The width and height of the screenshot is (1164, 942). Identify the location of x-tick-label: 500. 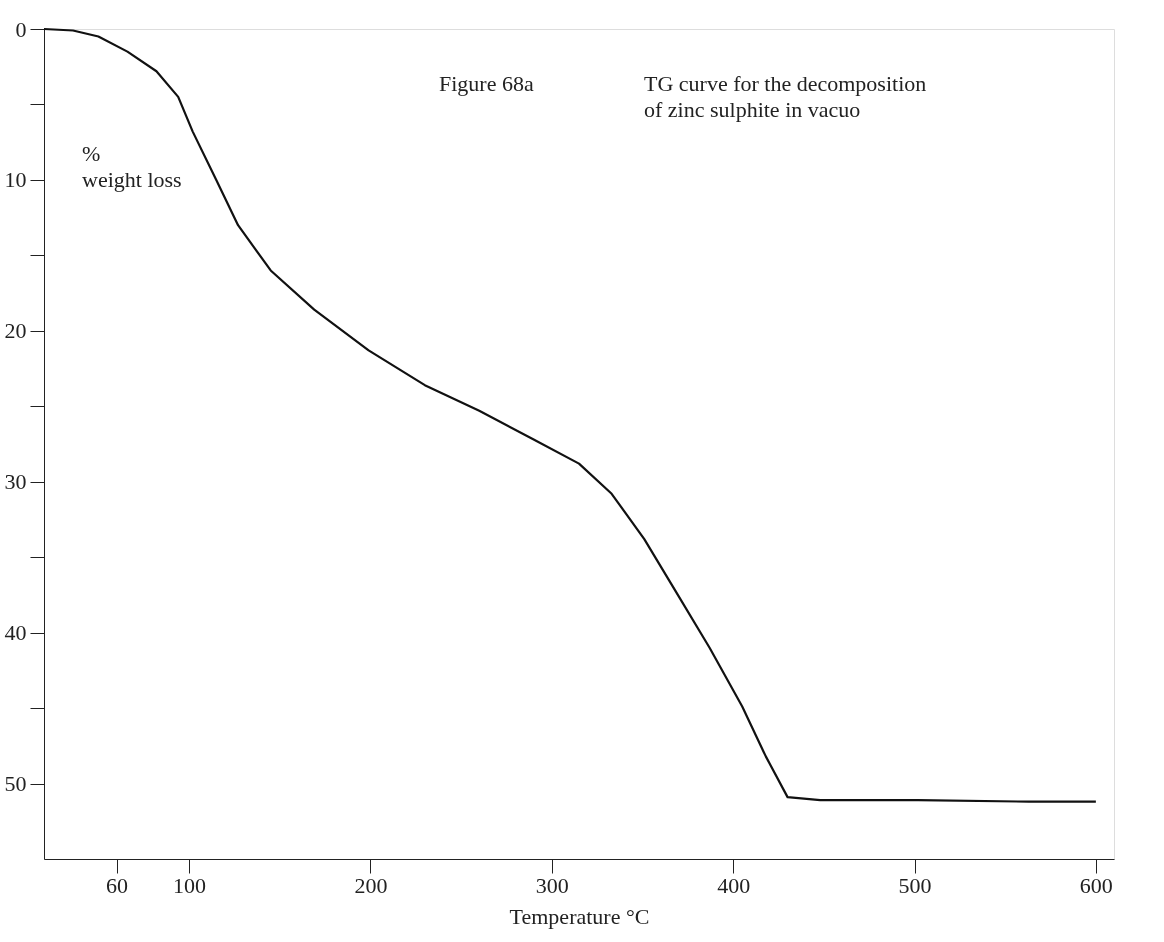
(915, 885).